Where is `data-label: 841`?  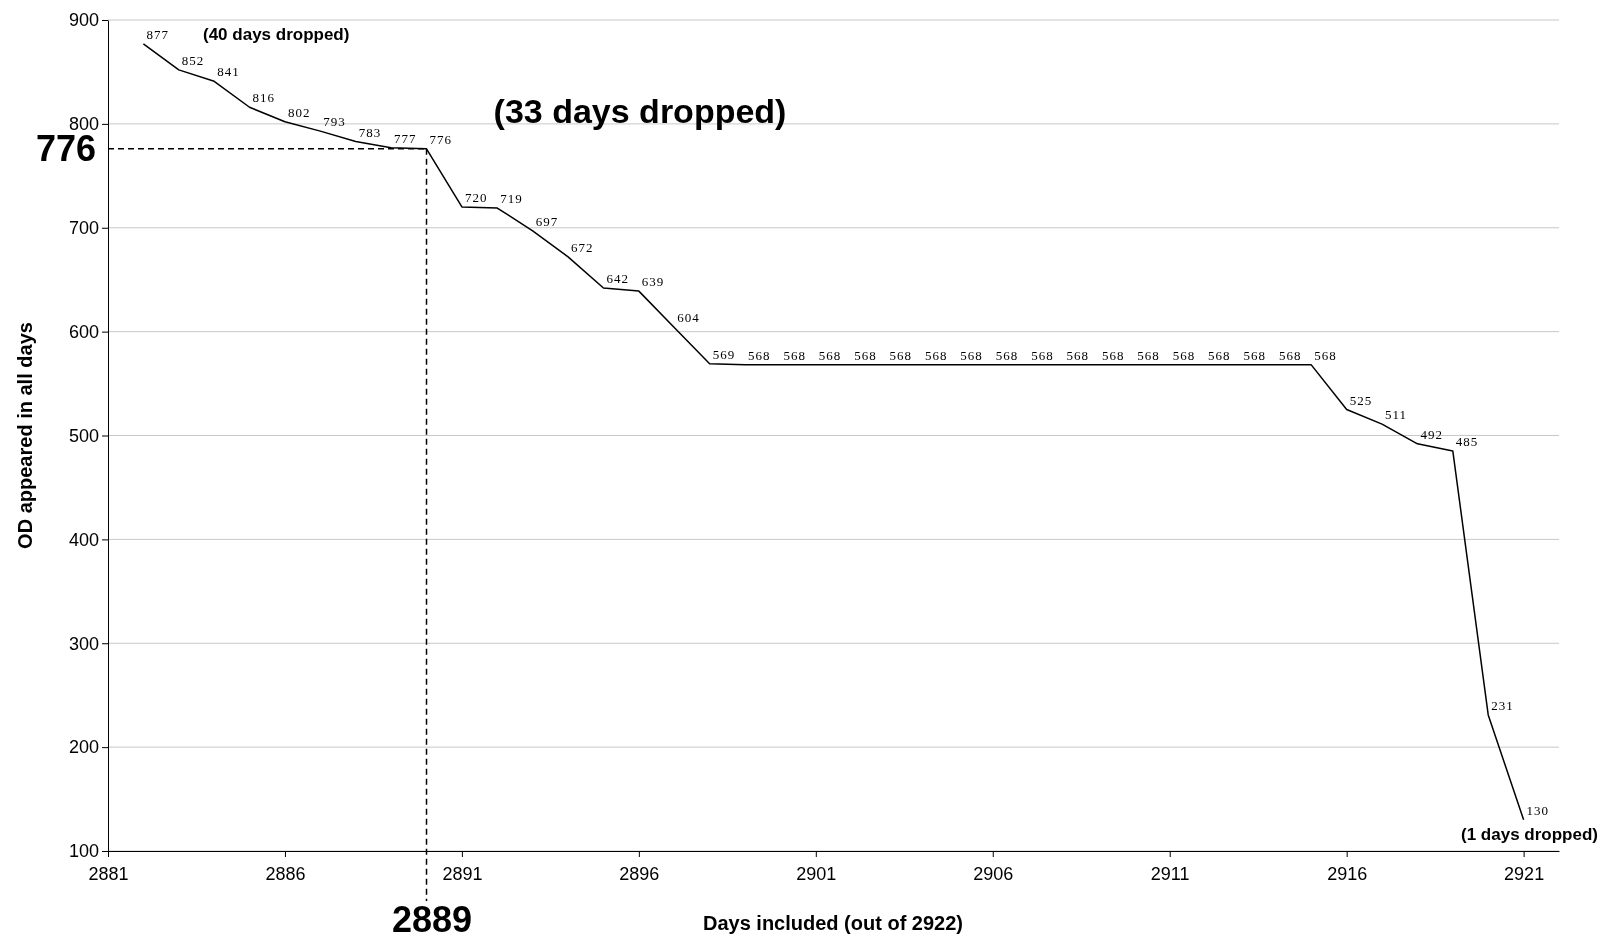 data-label: 841 is located at coordinates (228, 72).